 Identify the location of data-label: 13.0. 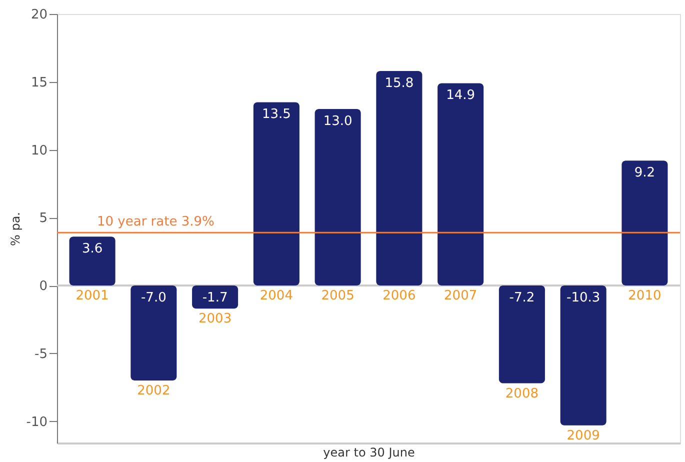
(337, 122).